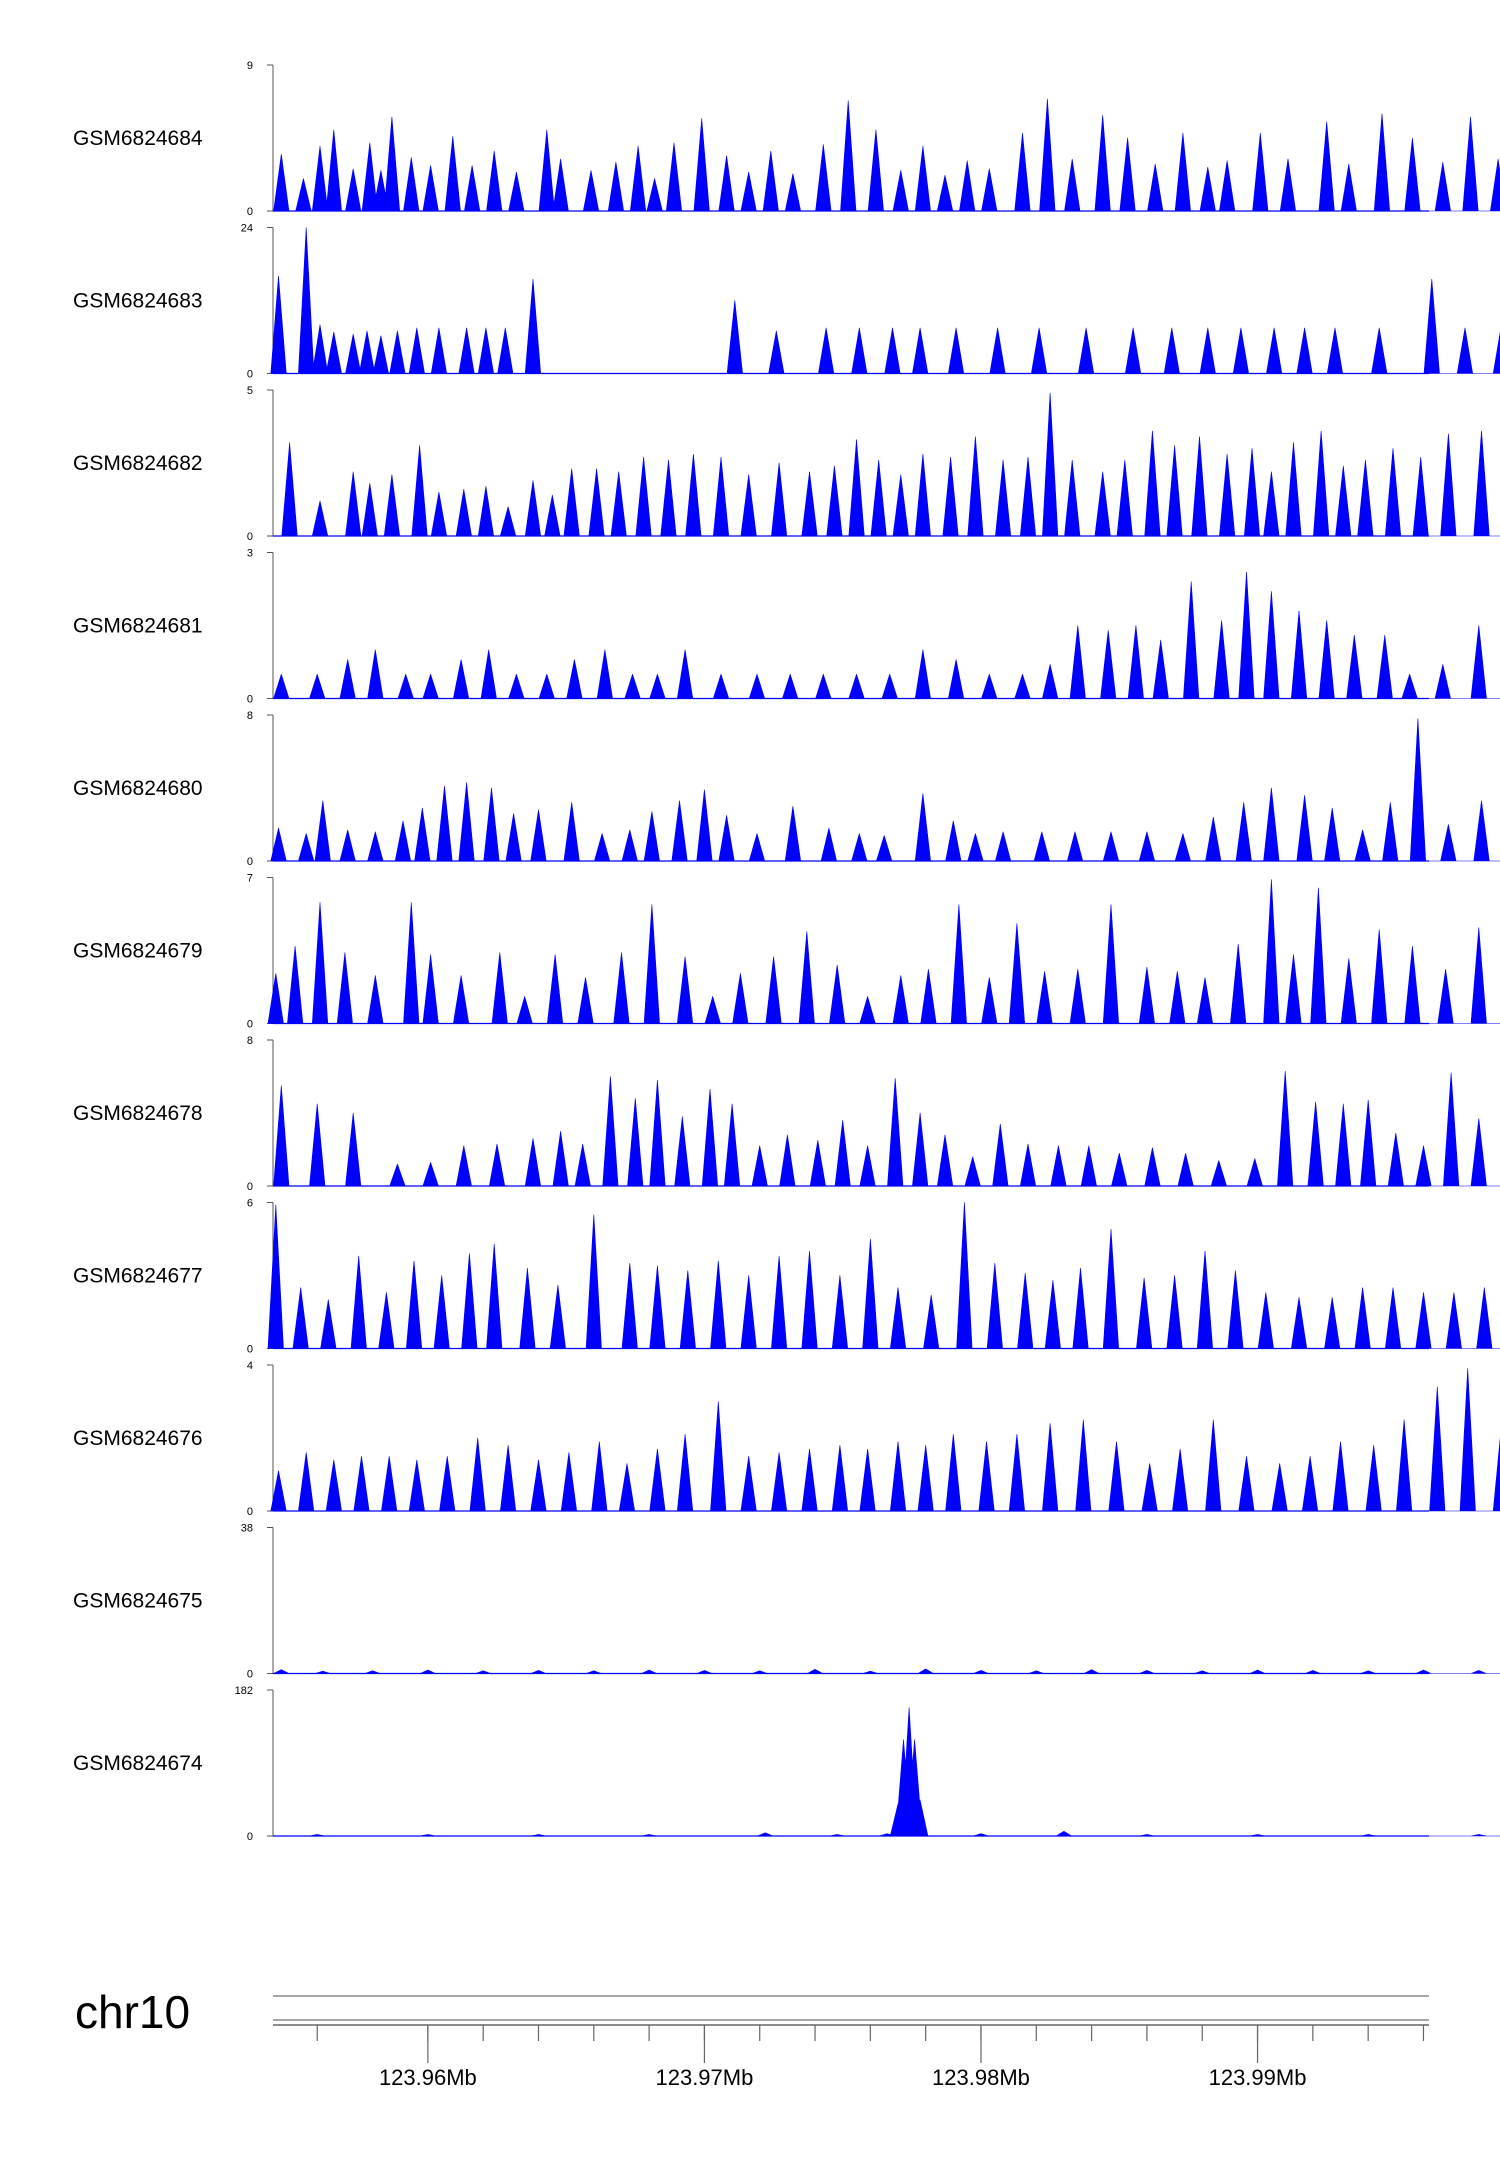  Describe the element at coordinates (250, 554) in the screenshot. I see `y-max-label: 3` at that location.